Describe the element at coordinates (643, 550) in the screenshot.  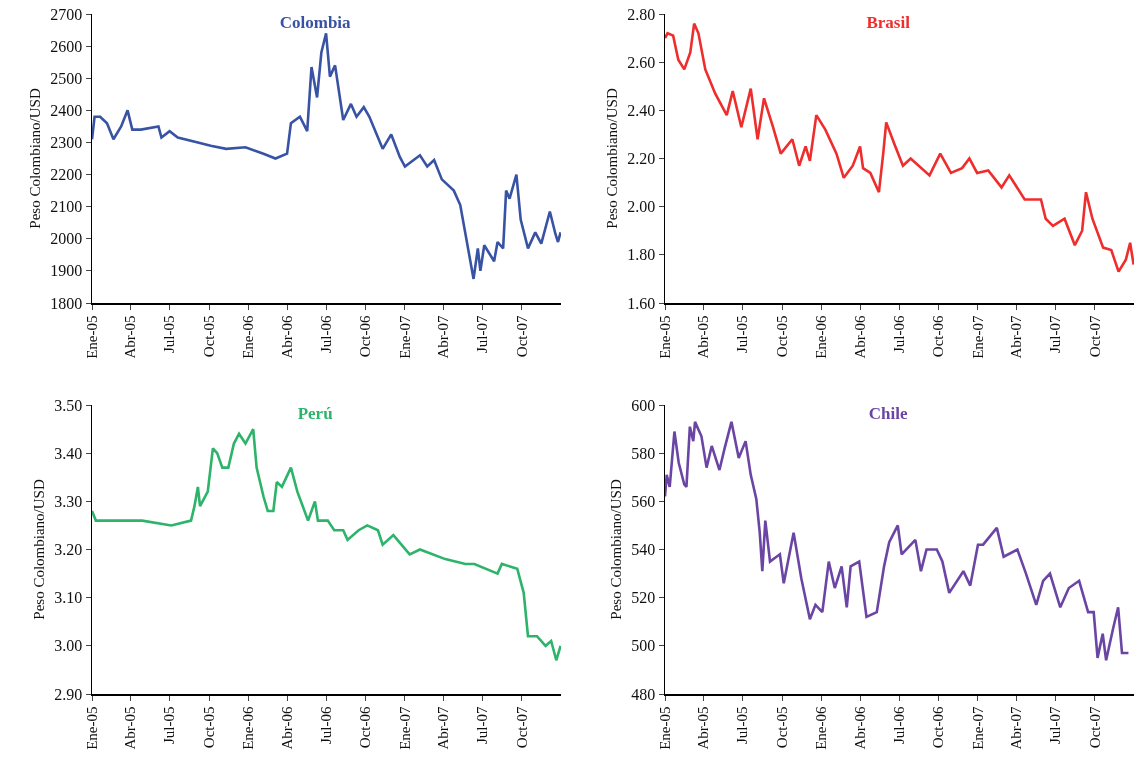
I see `y-tick-label: 540` at that location.